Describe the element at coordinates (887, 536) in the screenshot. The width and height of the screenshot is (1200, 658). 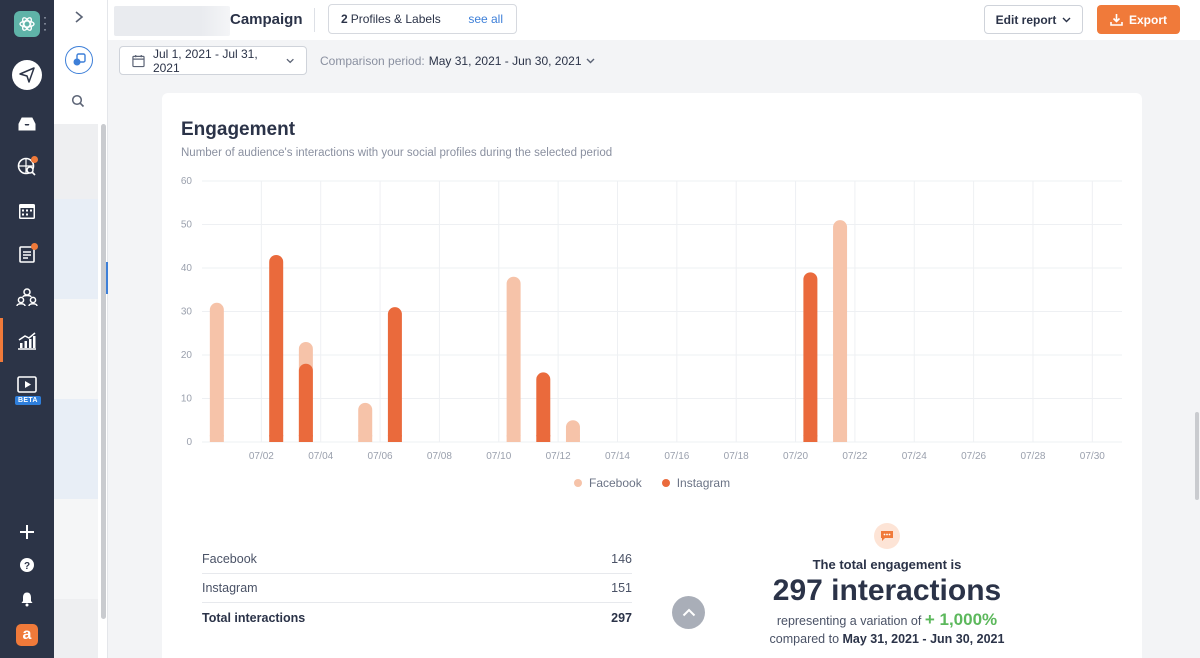
I see `chat-bubble-icon` at that location.